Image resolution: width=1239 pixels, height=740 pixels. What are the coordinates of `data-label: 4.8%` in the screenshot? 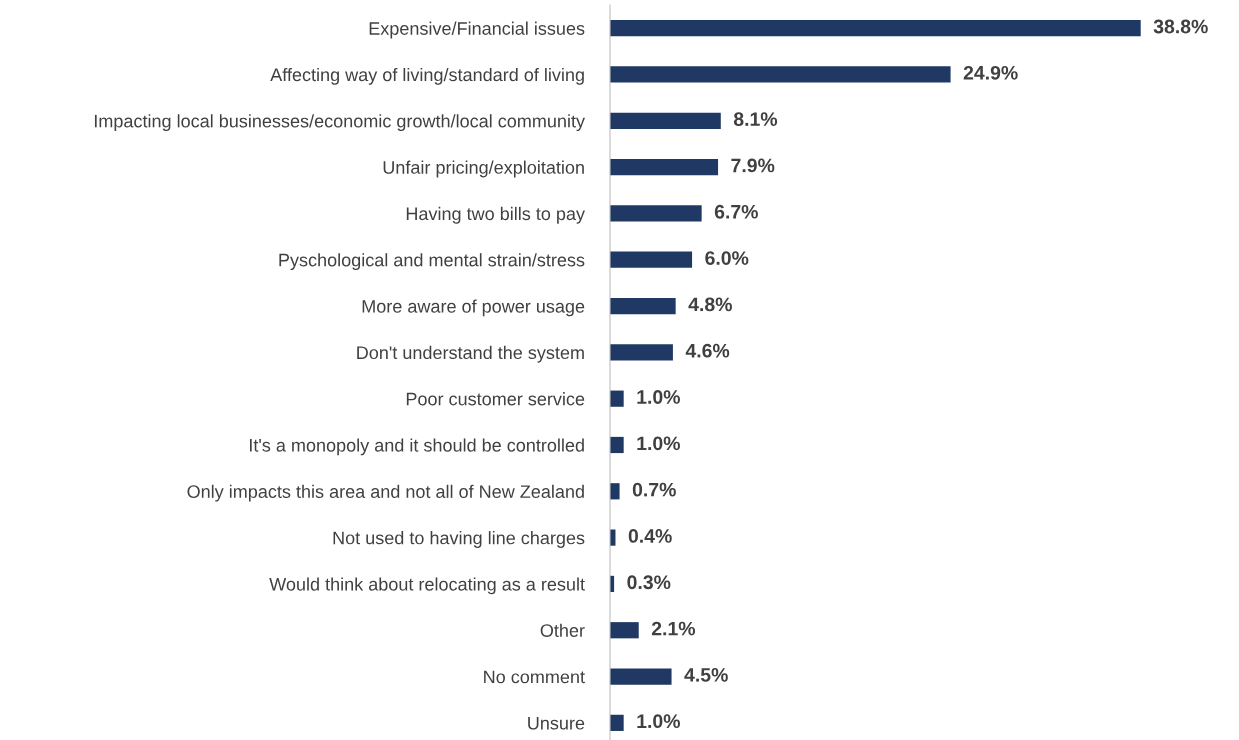 It's located at (710, 304).